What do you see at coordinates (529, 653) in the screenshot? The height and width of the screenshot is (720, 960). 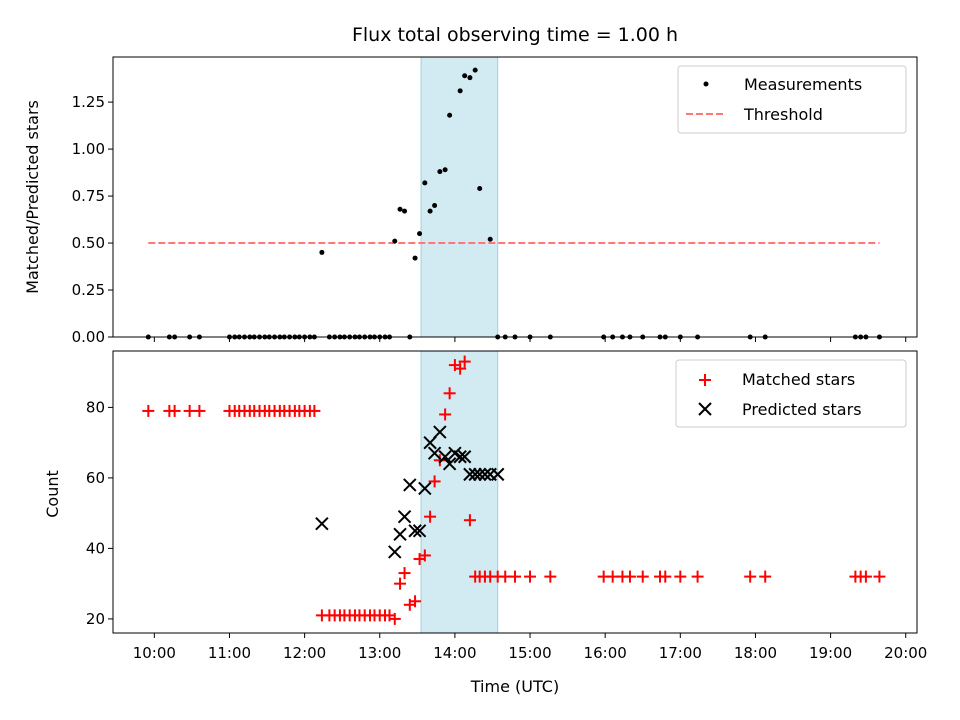 I see `x-tick-label: 15:00` at bounding box center [529, 653].